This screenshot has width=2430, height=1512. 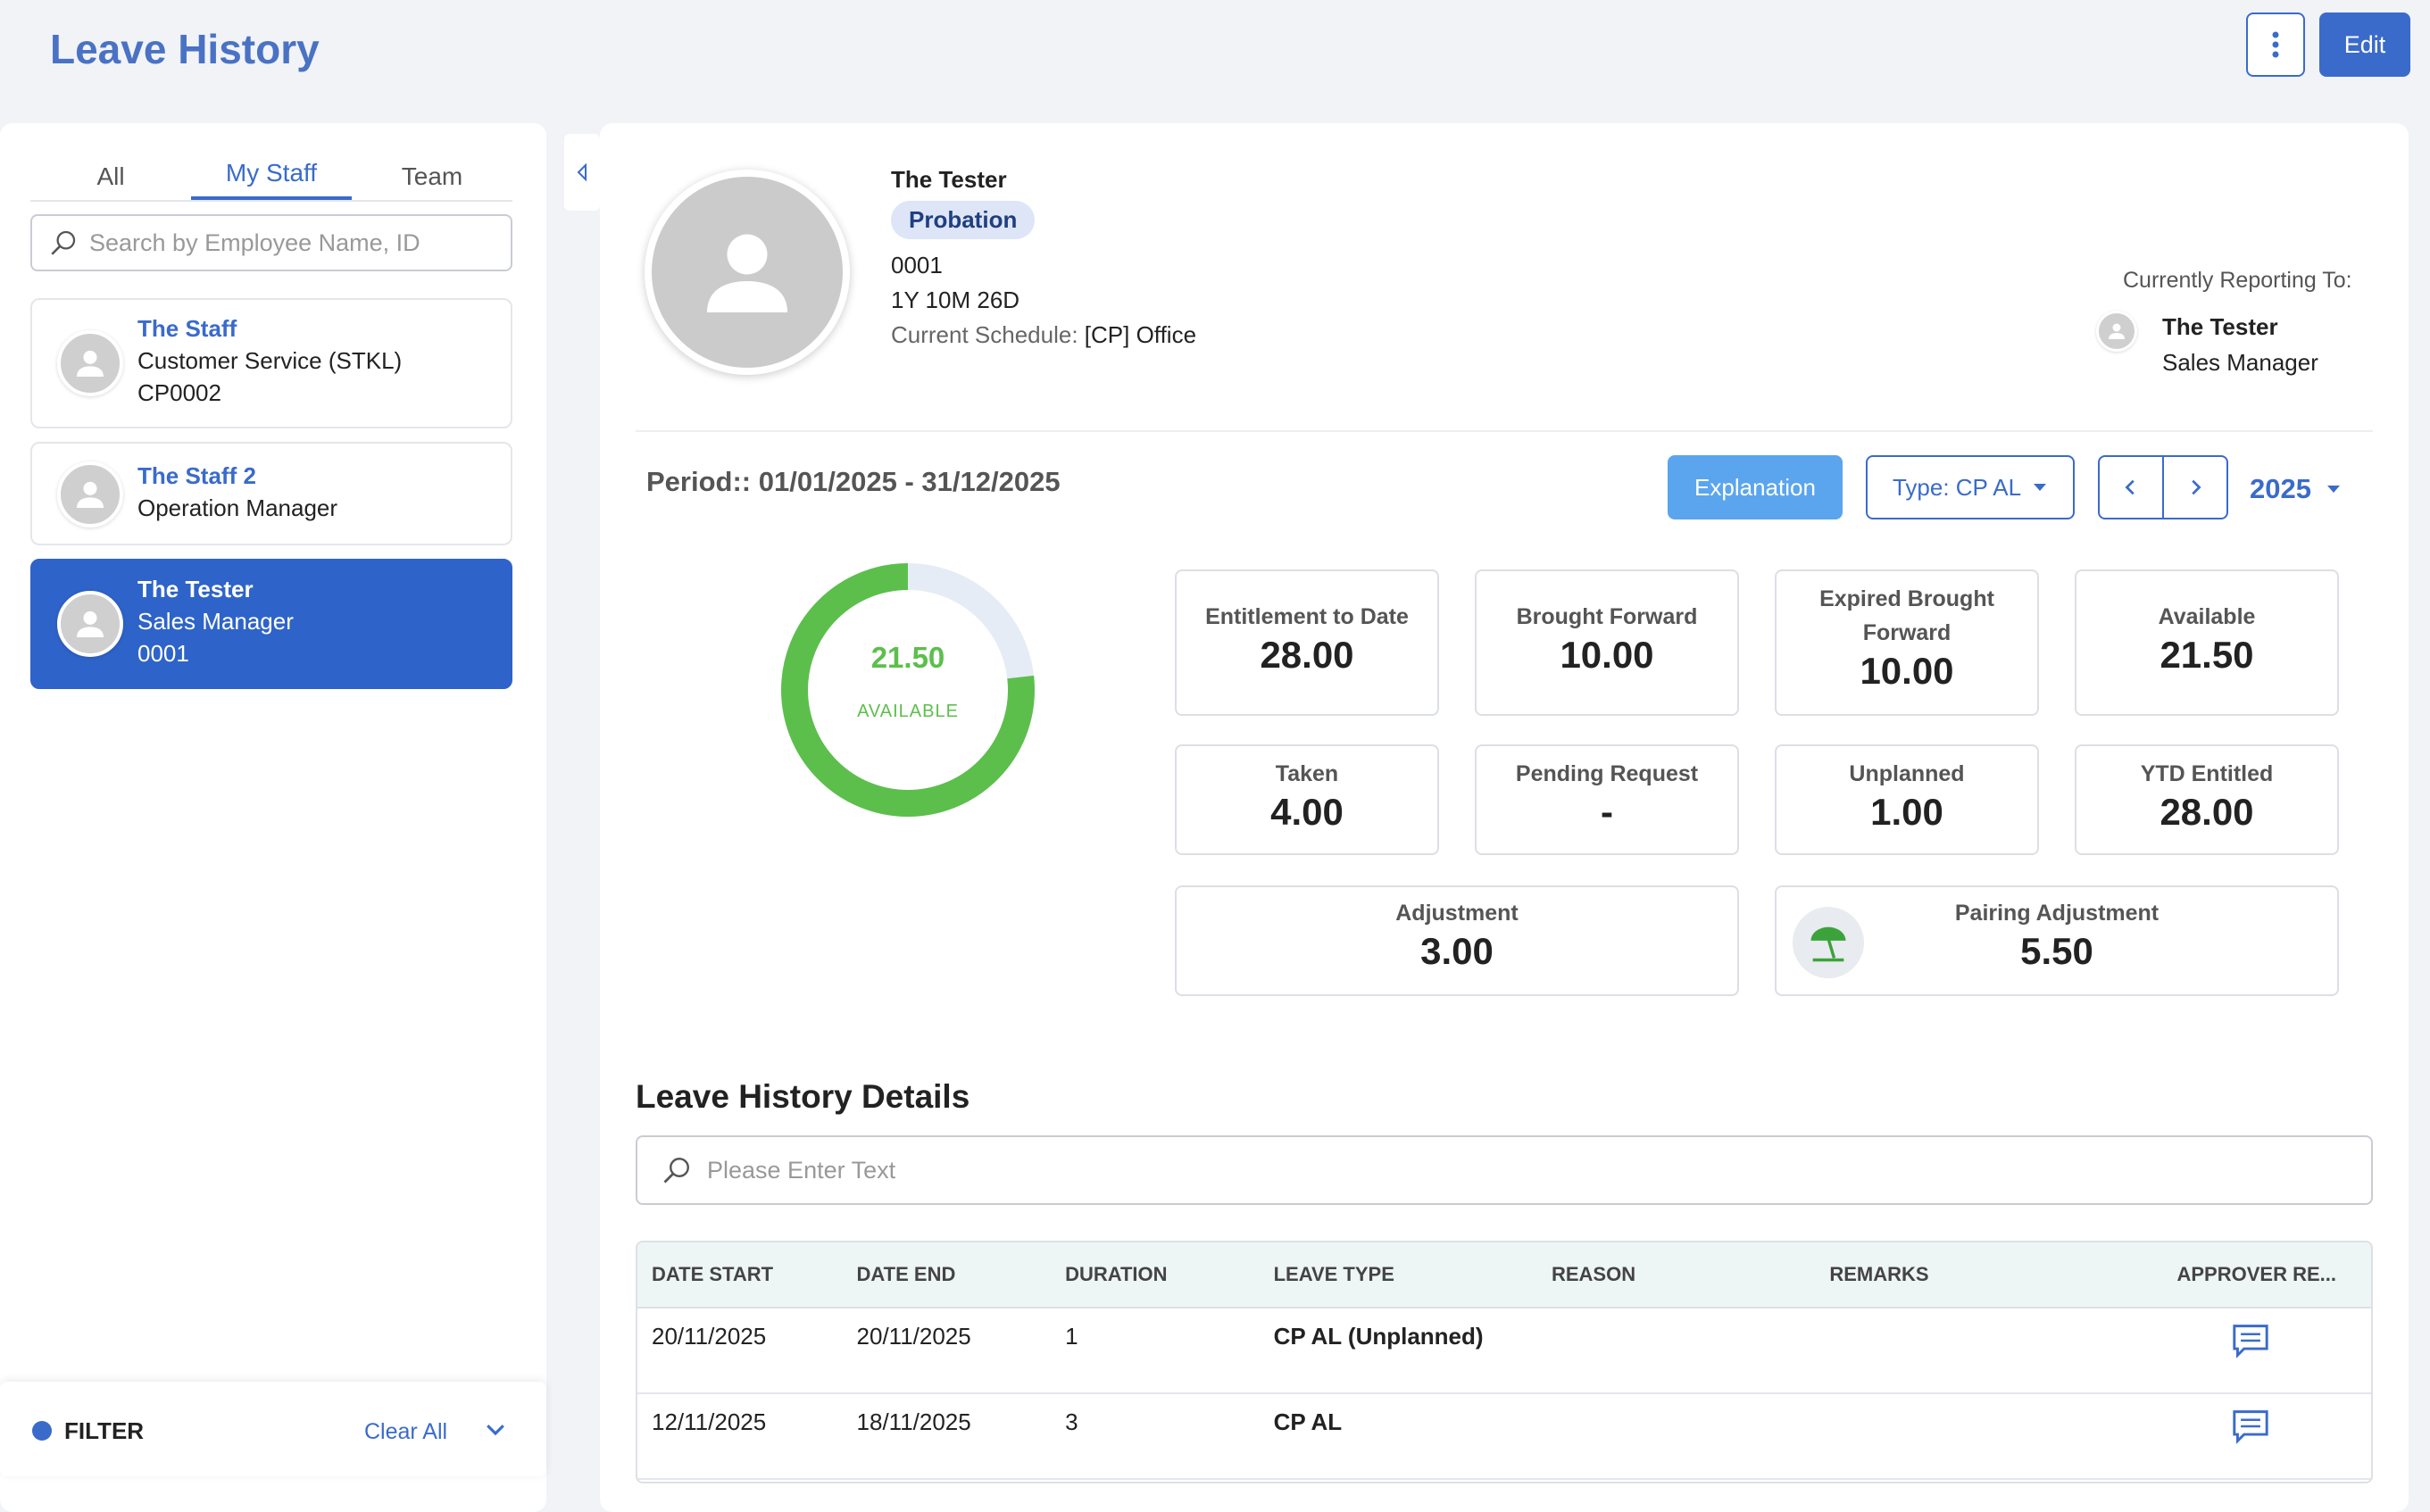 What do you see at coordinates (187, 328) in the screenshot?
I see `staff-name: The Staff` at bounding box center [187, 328].